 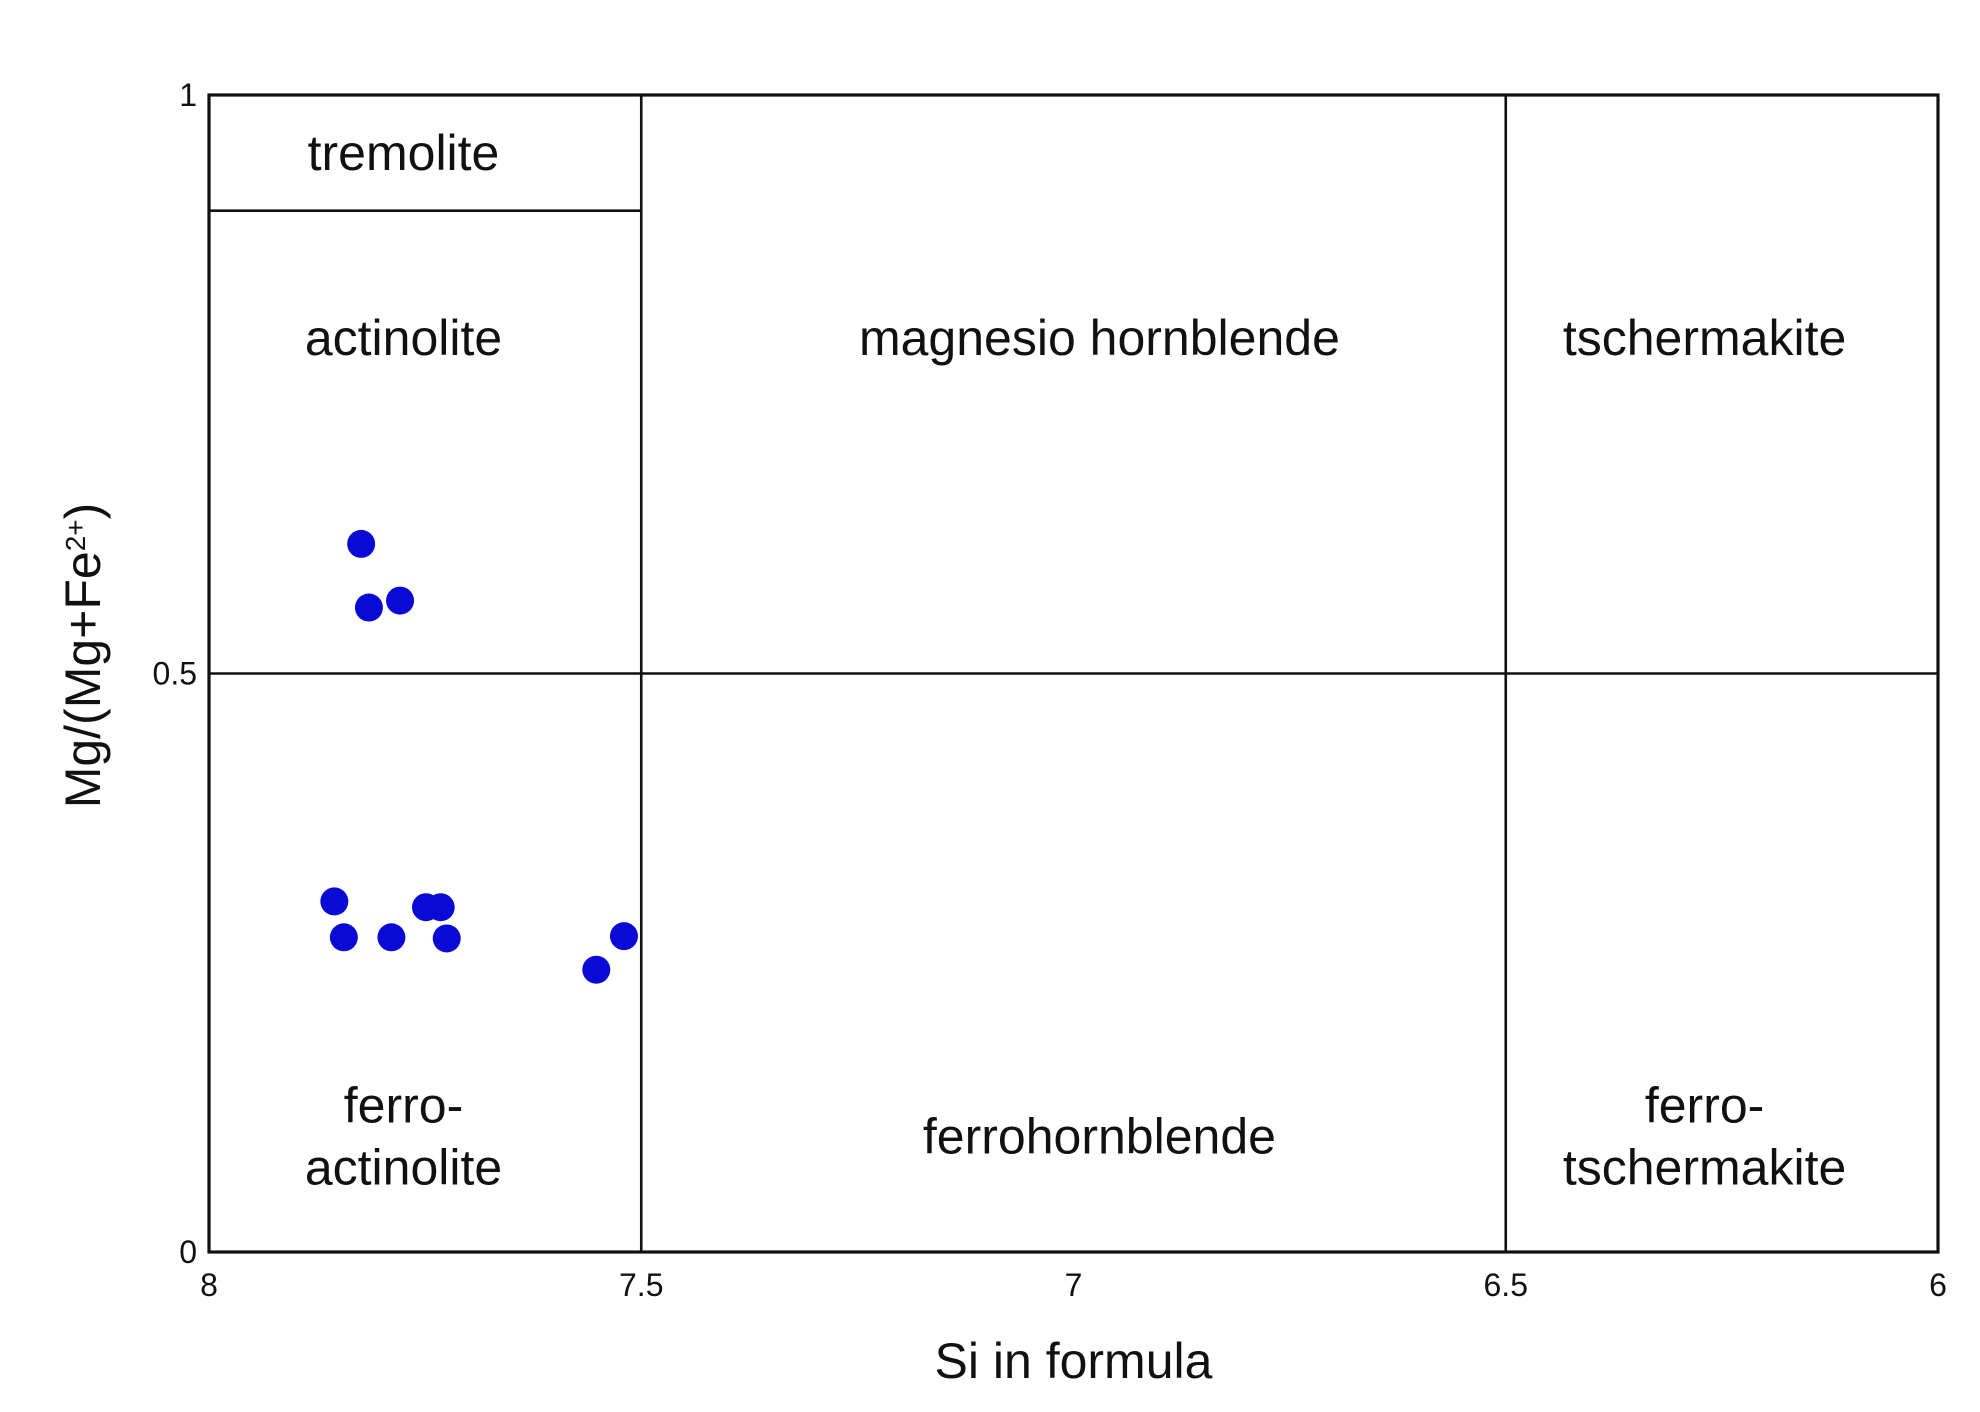 I want to click on svg-text: Mg/(Mg+Fe2+), so click(x=83, y=656).